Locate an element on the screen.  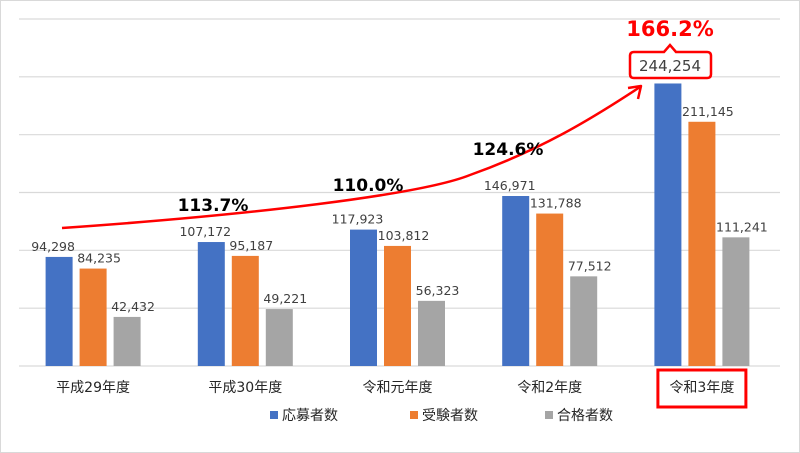
legend: 応募者数 受験者数 合格者数 is located at coordinates (400, 416).